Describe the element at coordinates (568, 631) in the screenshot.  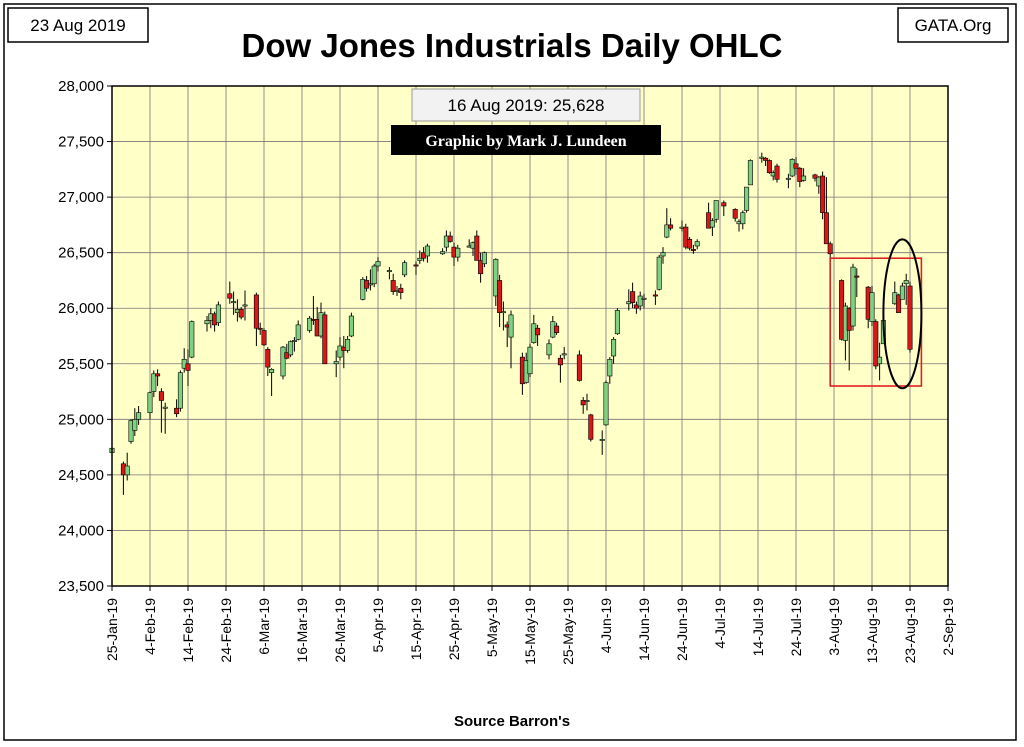
I see `x-tick-label: 25-May-19` at that location.